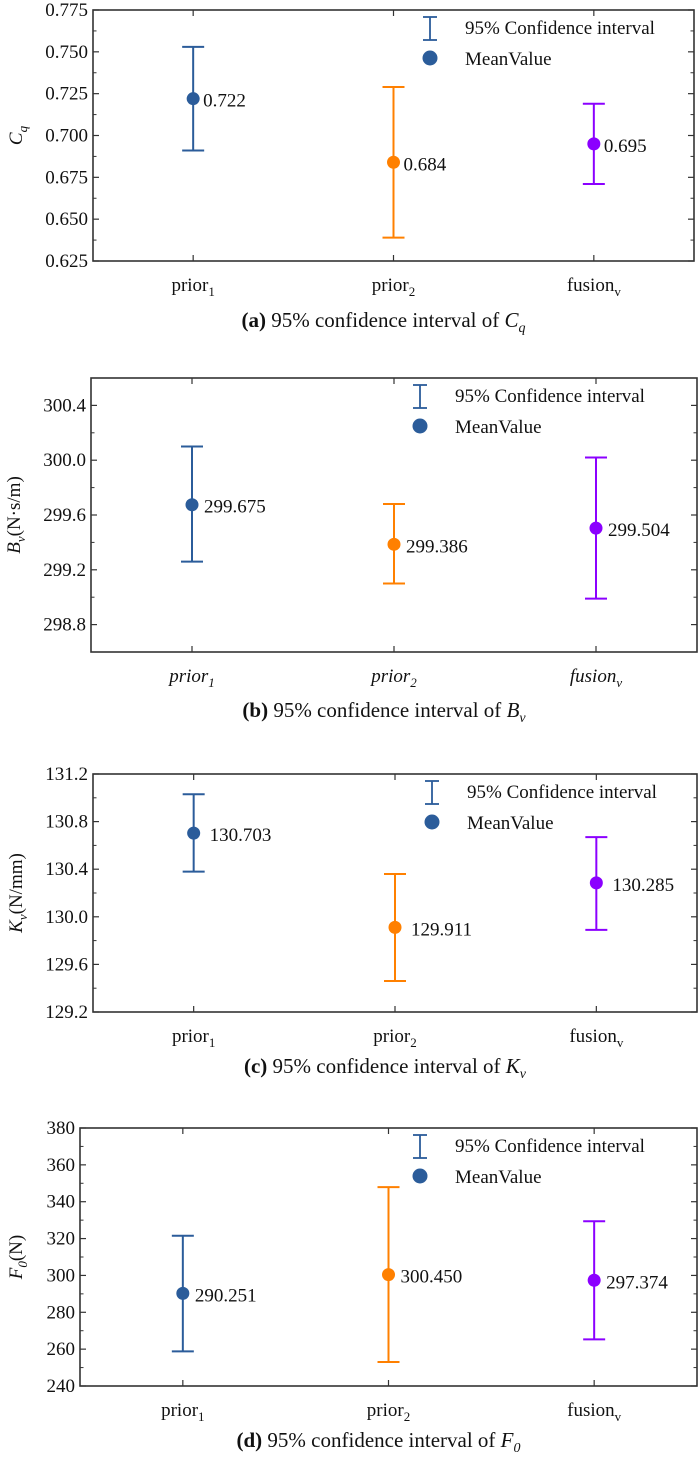 This screenshot has height=1470, width=700. Describe the element at coordinates (391, 1276) in the screenshot. I see `x-axis: prior1 prior2 fusionv` at that location.